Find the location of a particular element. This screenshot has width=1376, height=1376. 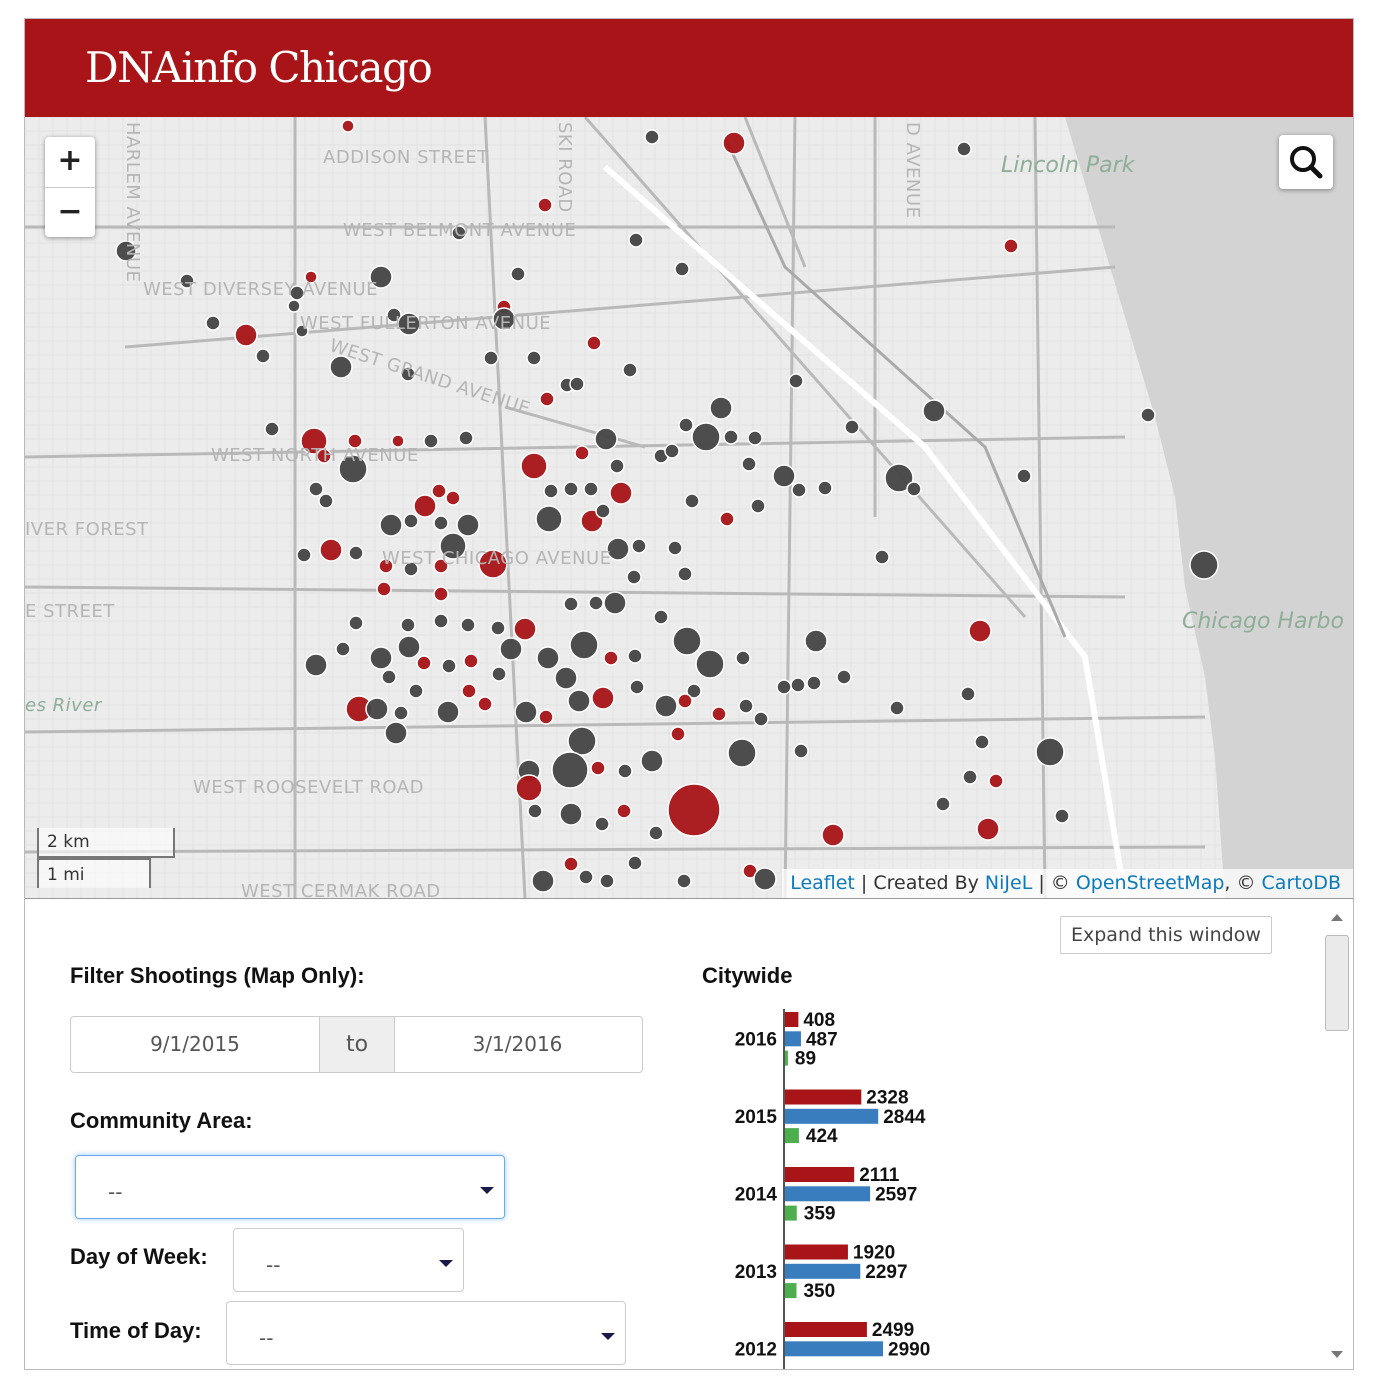

zoom-out-button: − is located at coordinates (70, 211).